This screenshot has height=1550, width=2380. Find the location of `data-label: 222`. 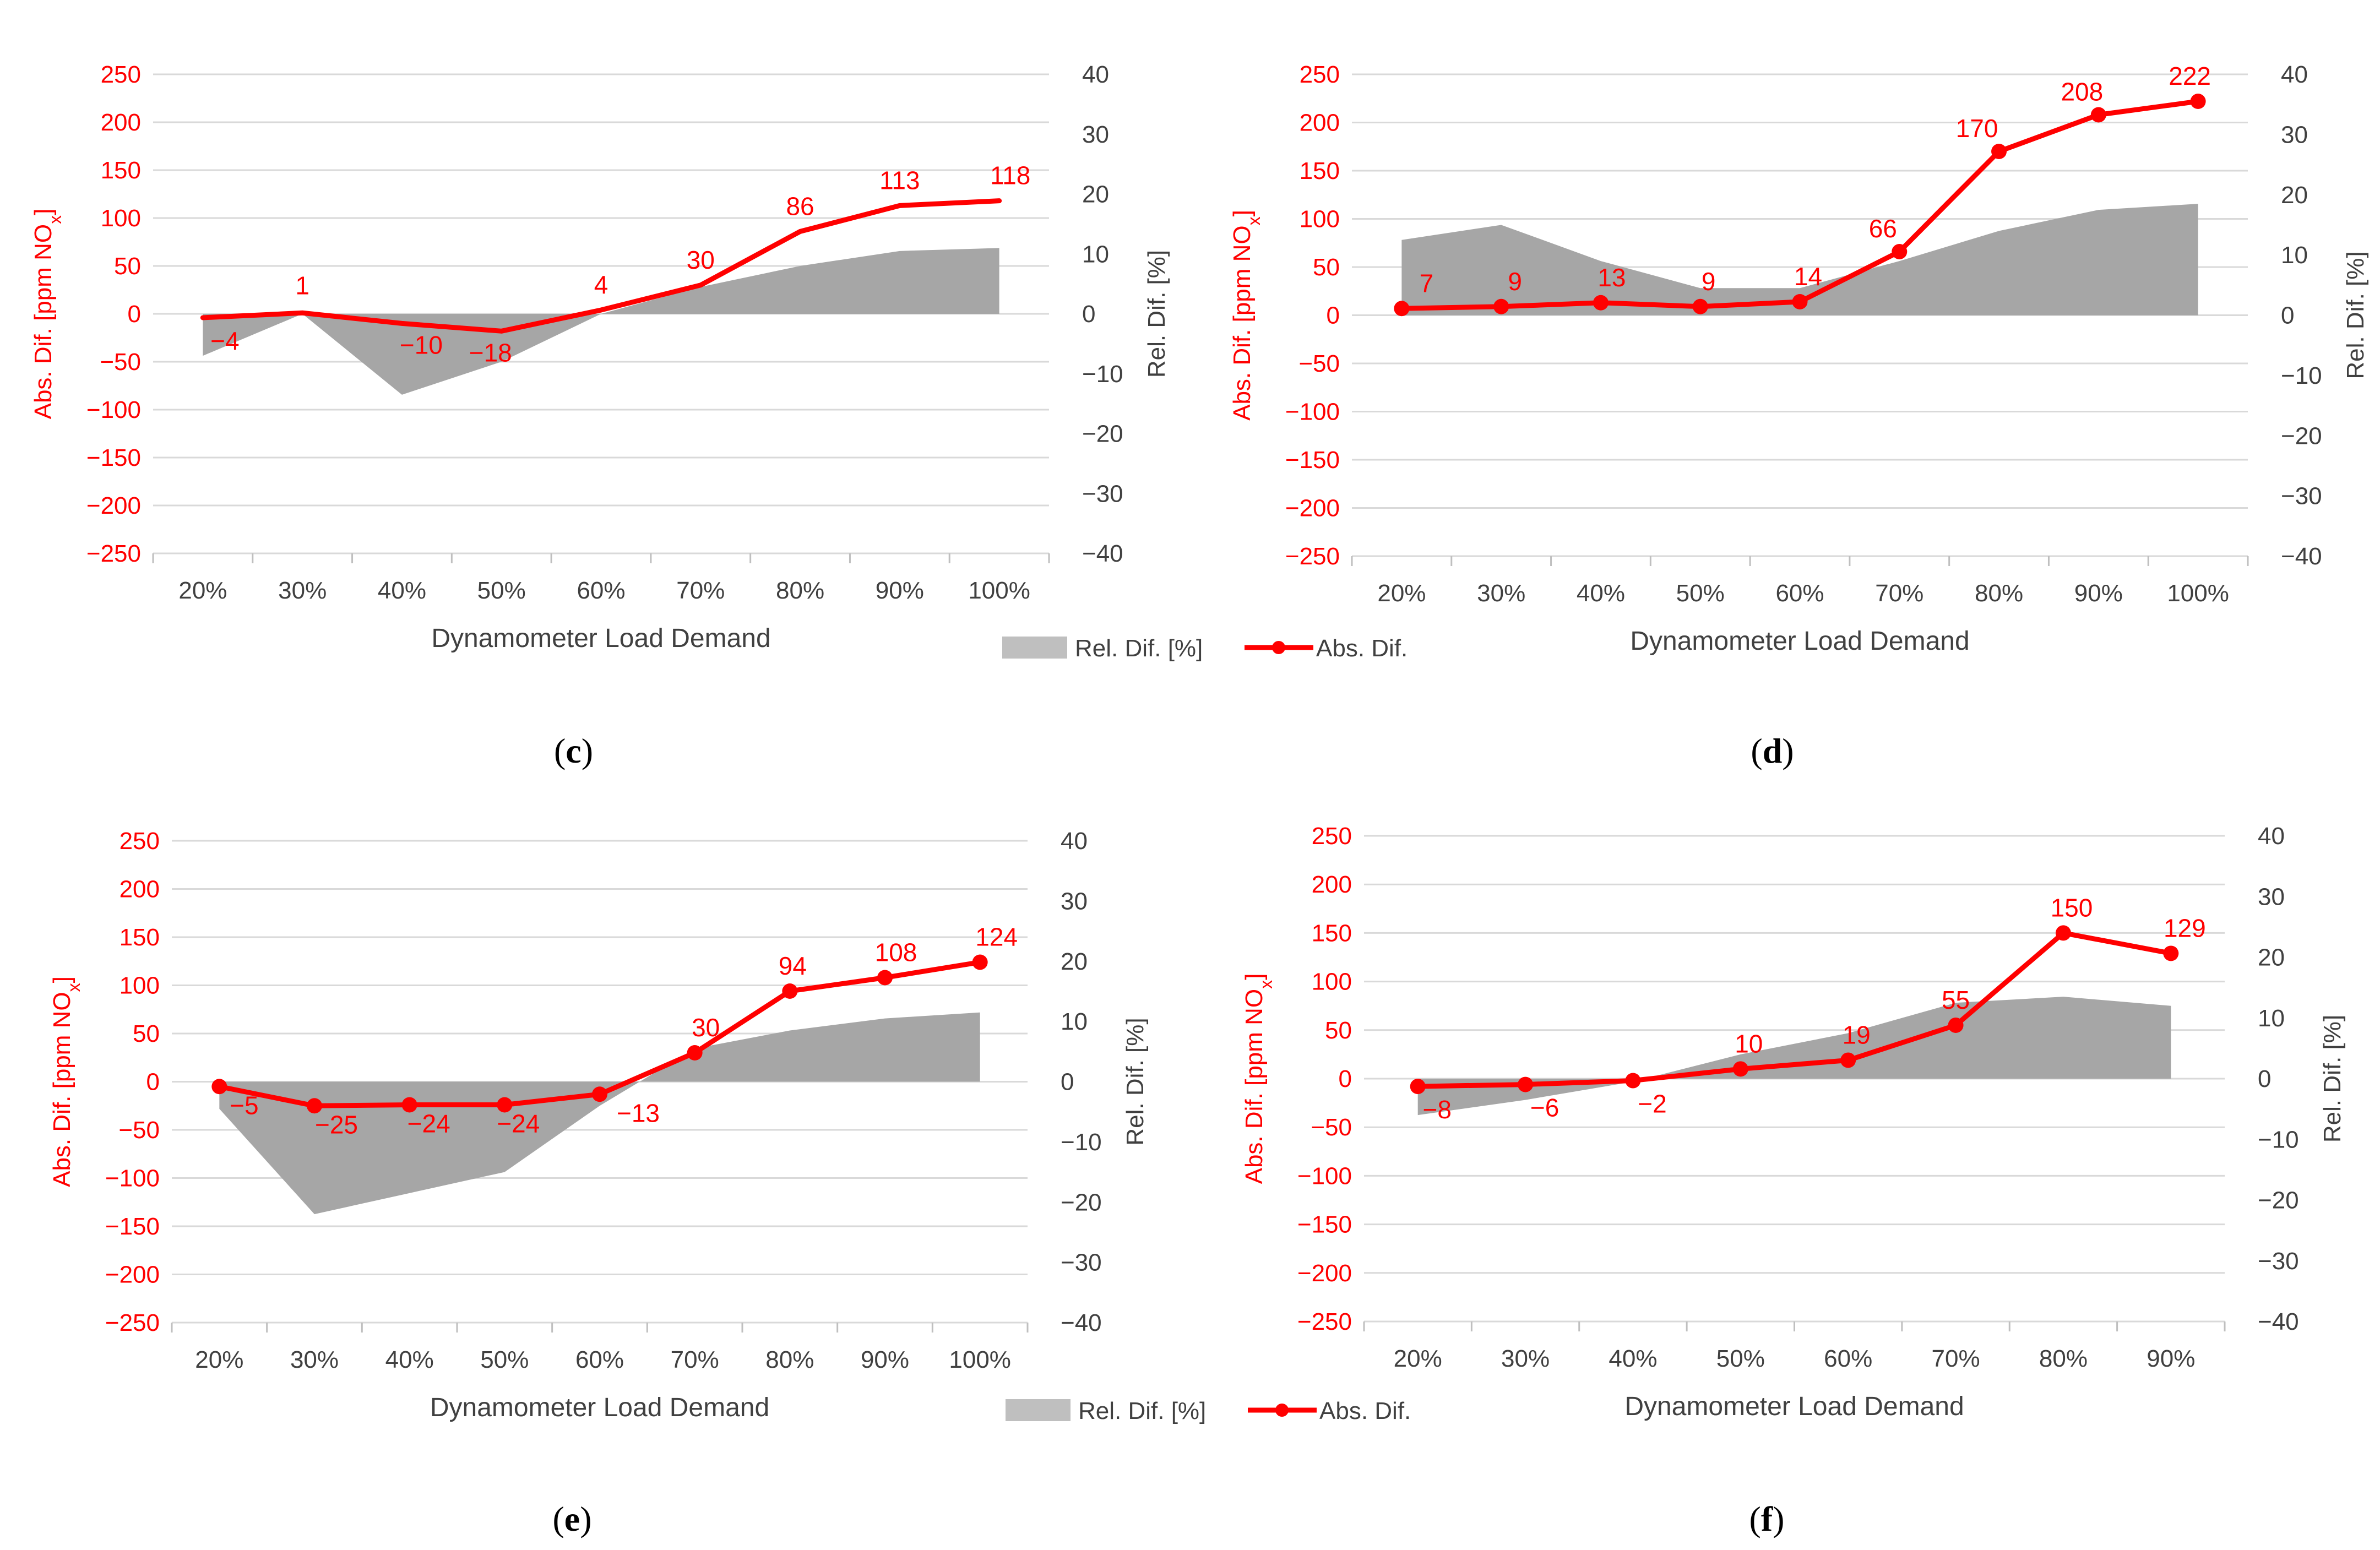

data-label: 222 is located at coordinates (2190, 76).